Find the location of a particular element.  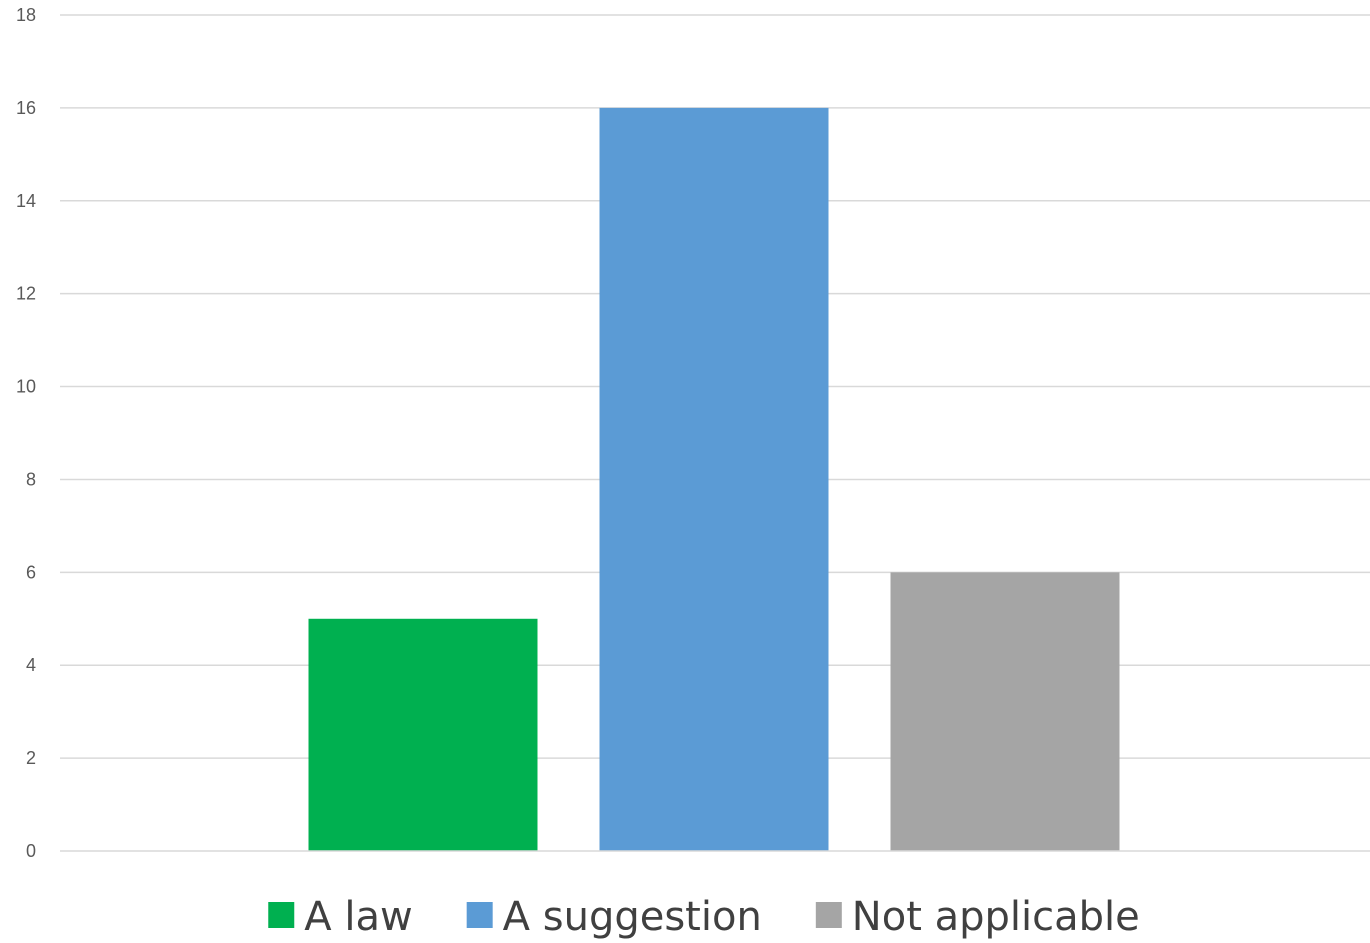

y-tick-label: 12 is located at coordinates (26, 294).